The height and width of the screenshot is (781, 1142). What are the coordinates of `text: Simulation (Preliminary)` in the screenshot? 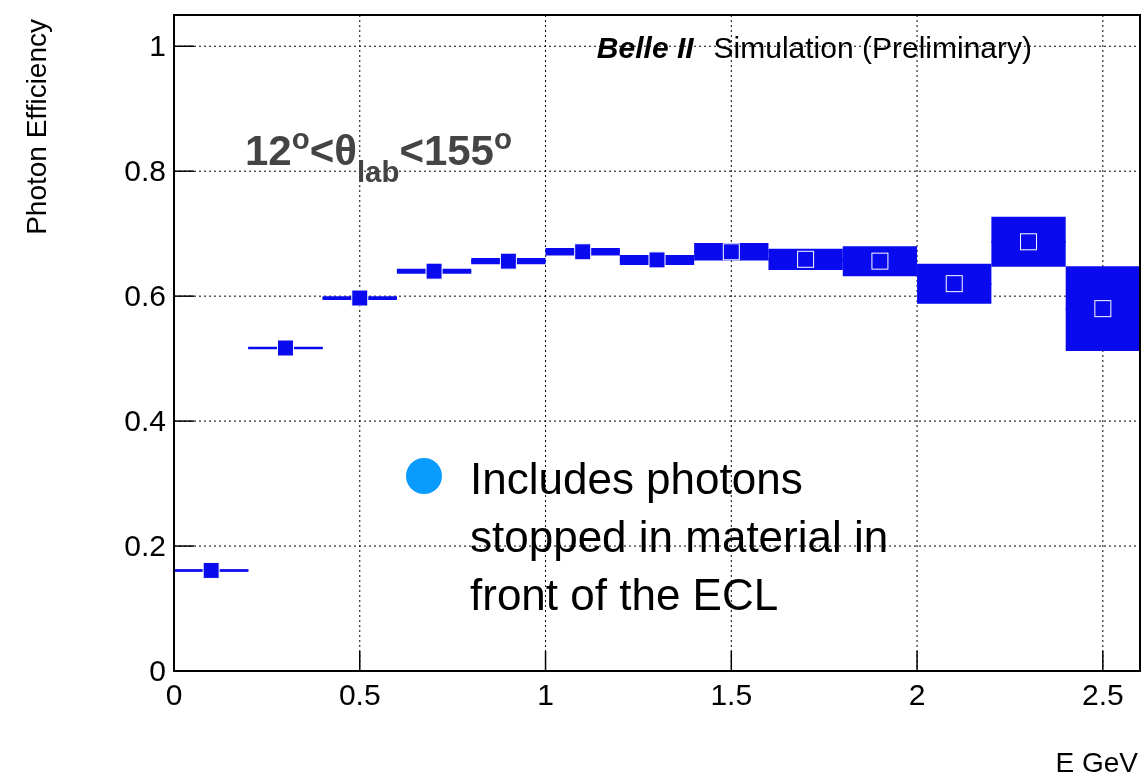 It's located at (872, 47).